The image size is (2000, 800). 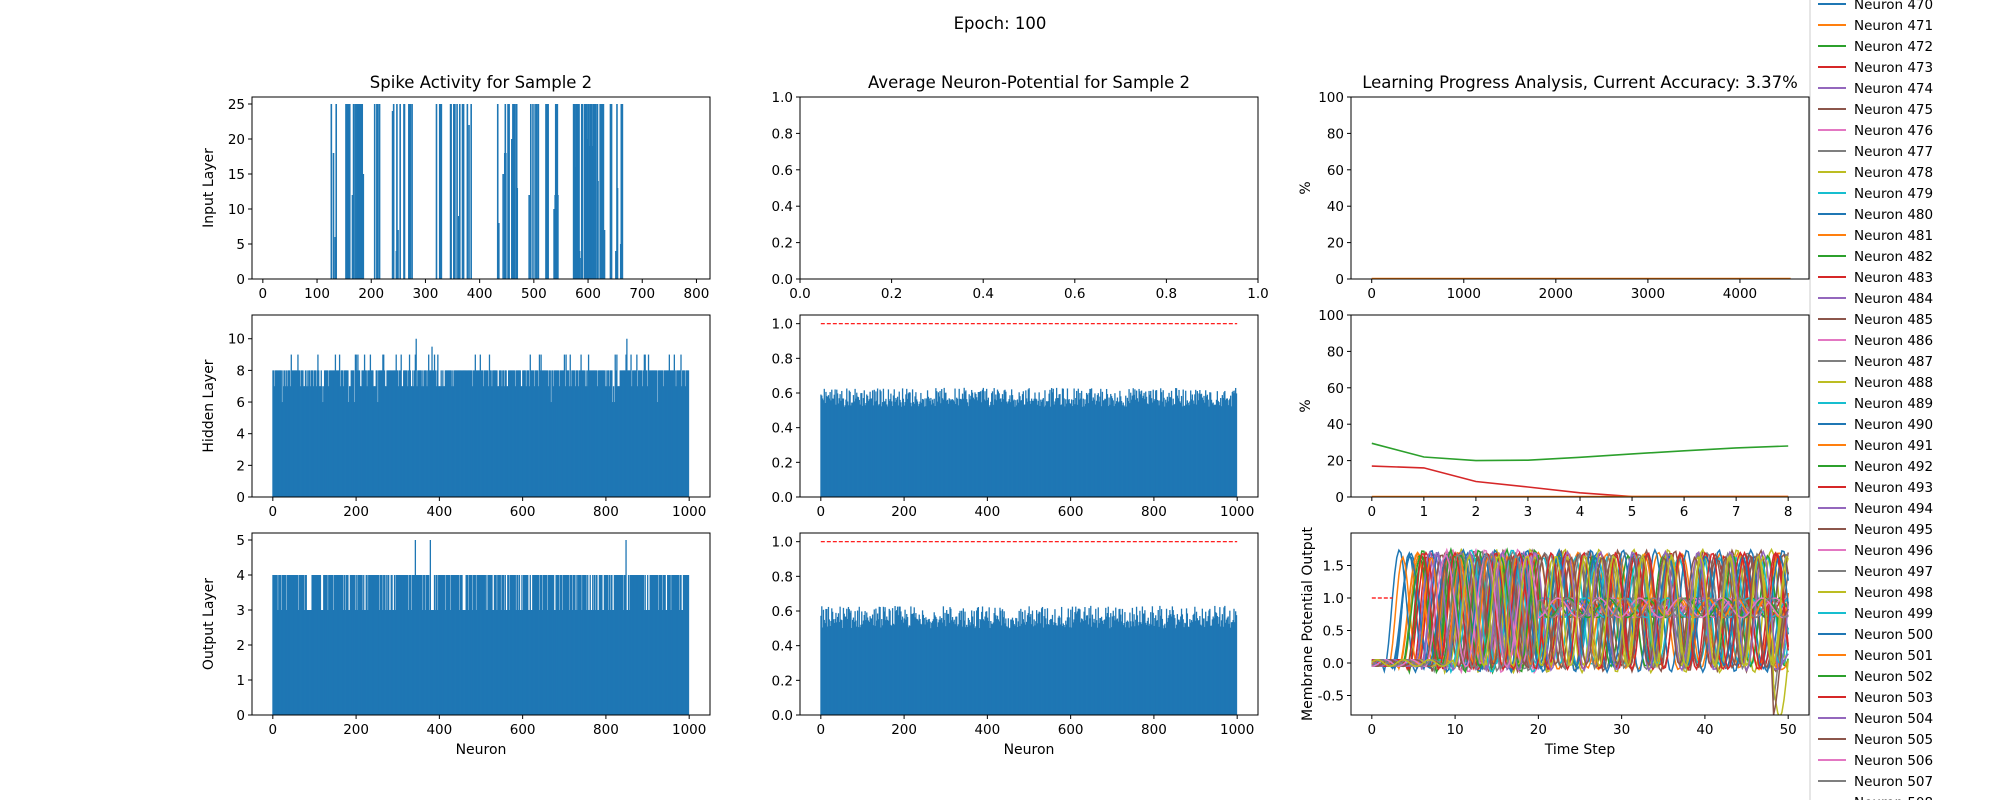 What do you see at coordinates (1875, 782) in the screenshot?
I see `legend-entry: Neuron 507` at bounding box center [1875, 782].